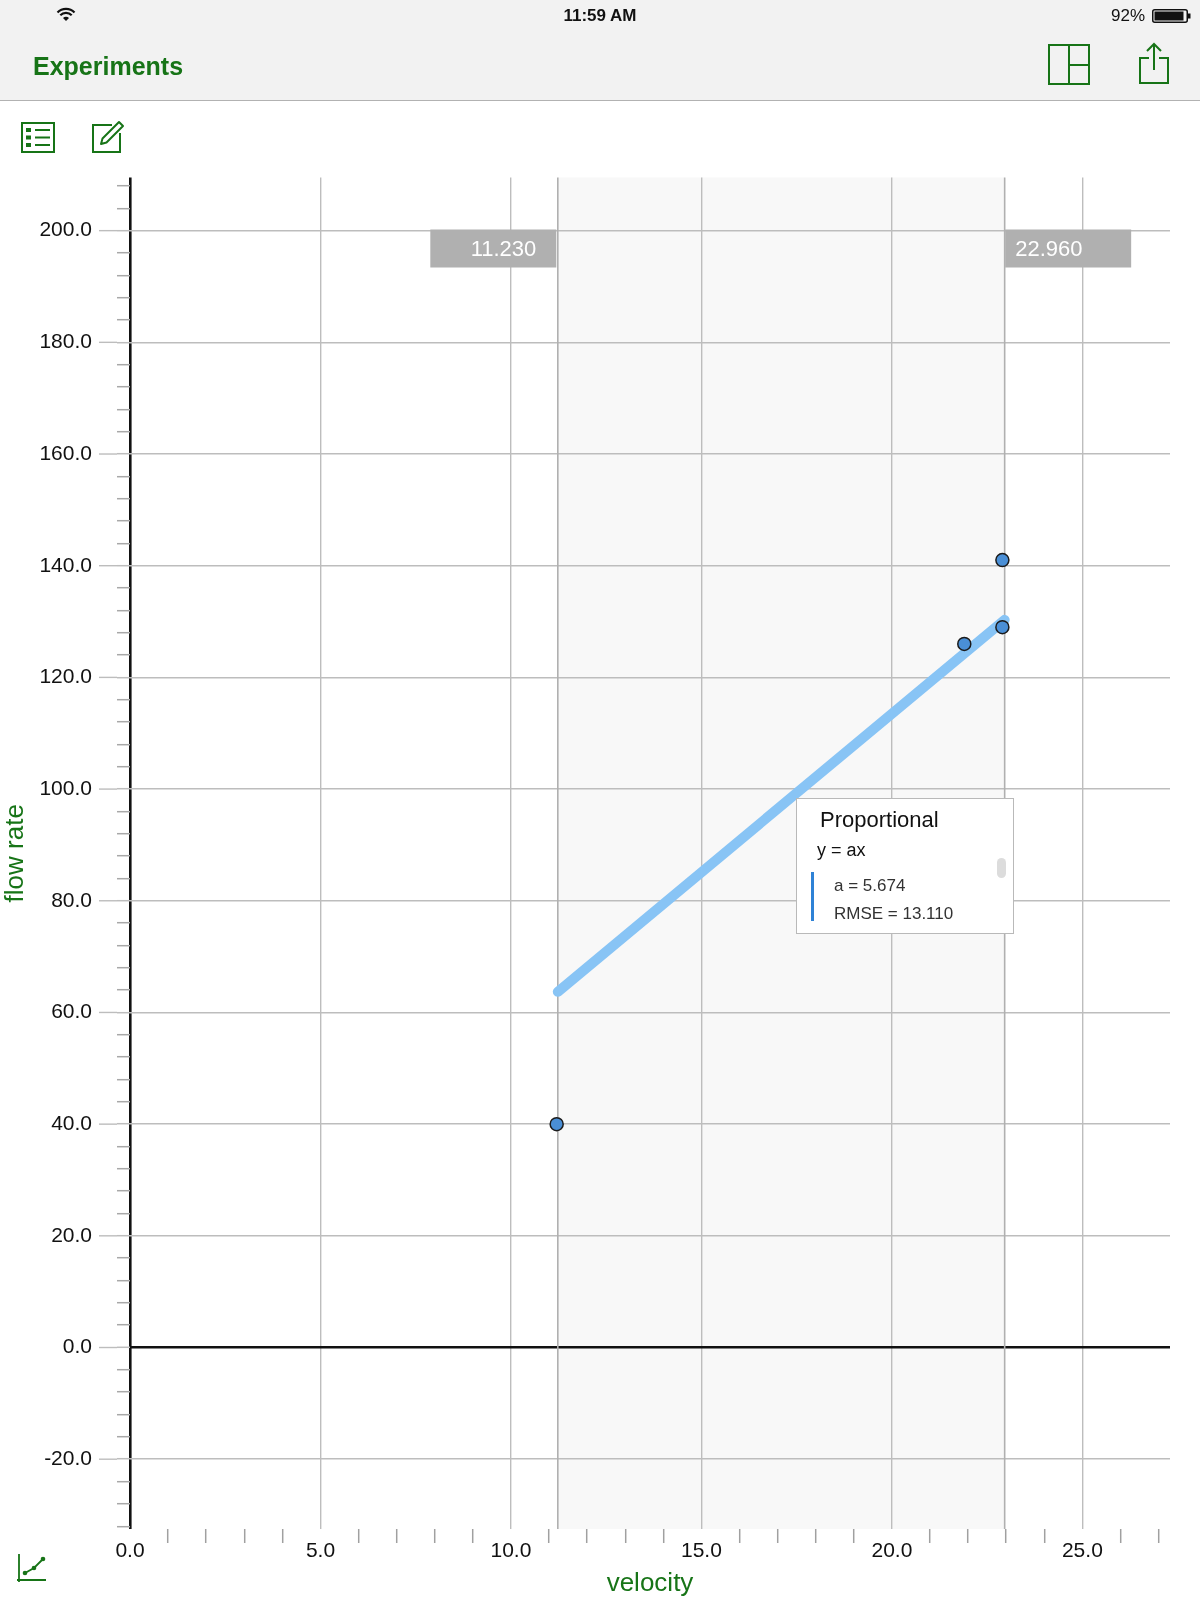 The image size is (1200, 1600). I want to click on y-tick-label: 100.0, so click(65, 787).